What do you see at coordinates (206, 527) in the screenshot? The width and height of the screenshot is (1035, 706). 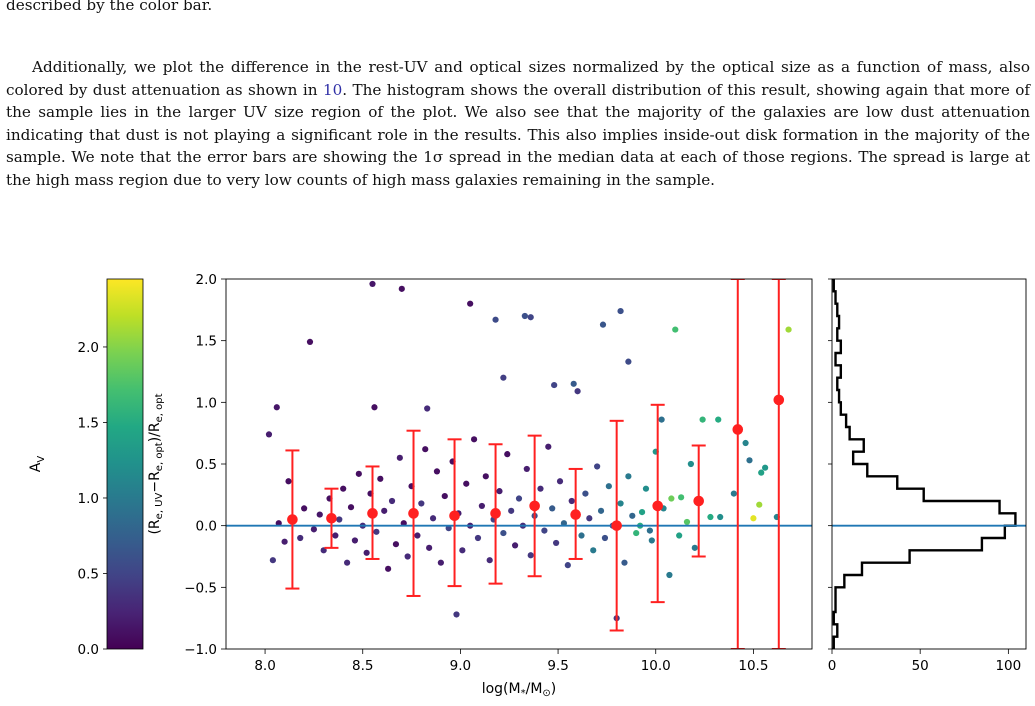 I see `y-tick-label: 0.0` at bounding box center [206, 527].